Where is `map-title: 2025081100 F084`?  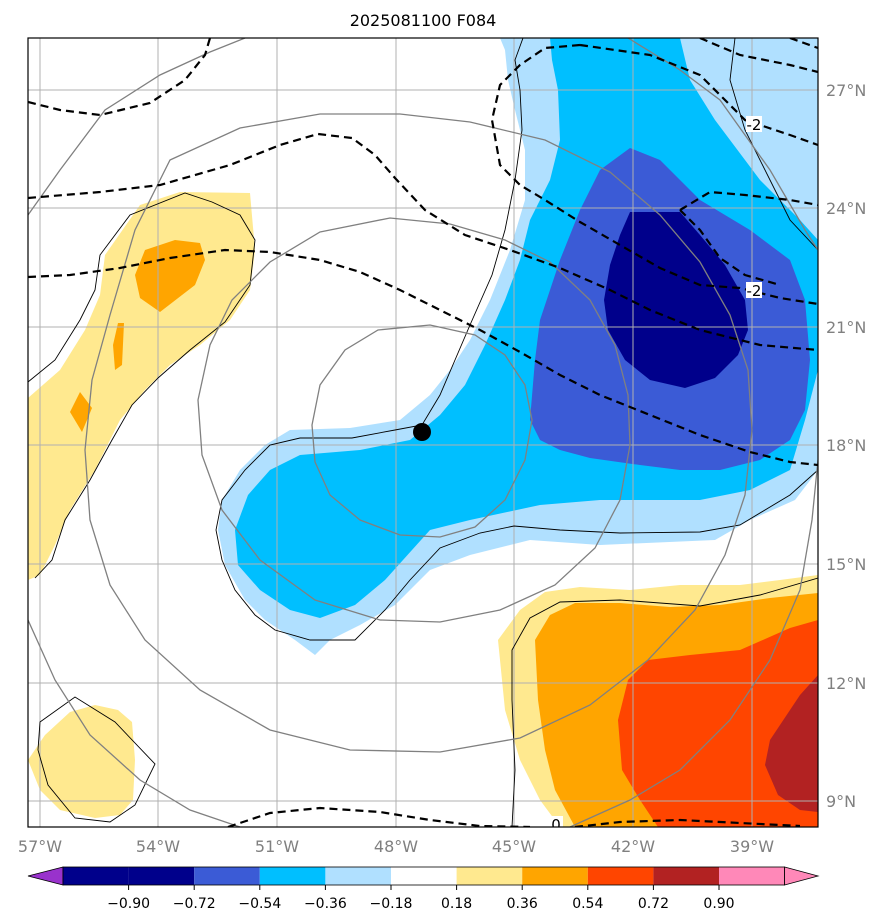 map-title: 2025081100 F084 is located at coordinates (423, 20).